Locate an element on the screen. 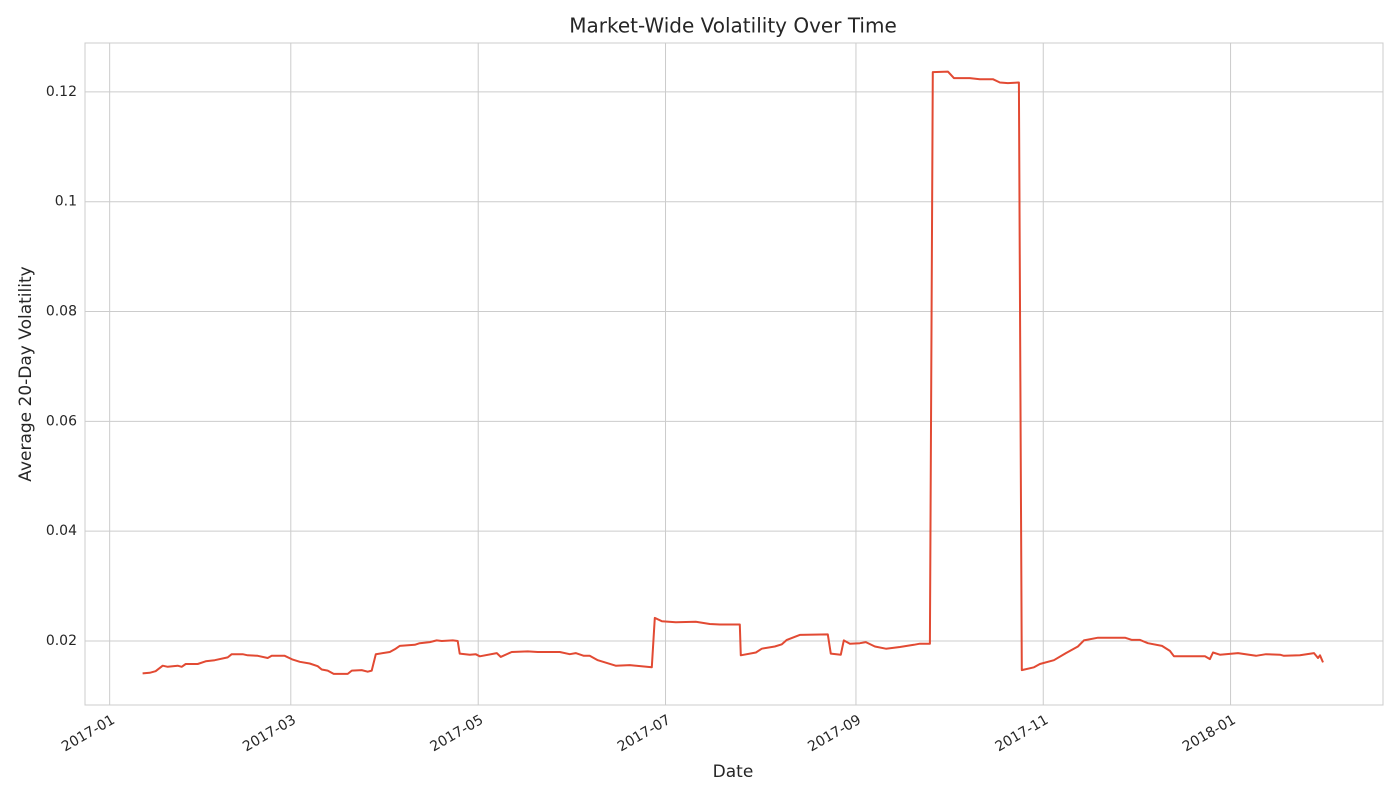 The image size is (1400, 800). y-axis-label: Average 20-Day Volatility is located at coordinates (26, 373).